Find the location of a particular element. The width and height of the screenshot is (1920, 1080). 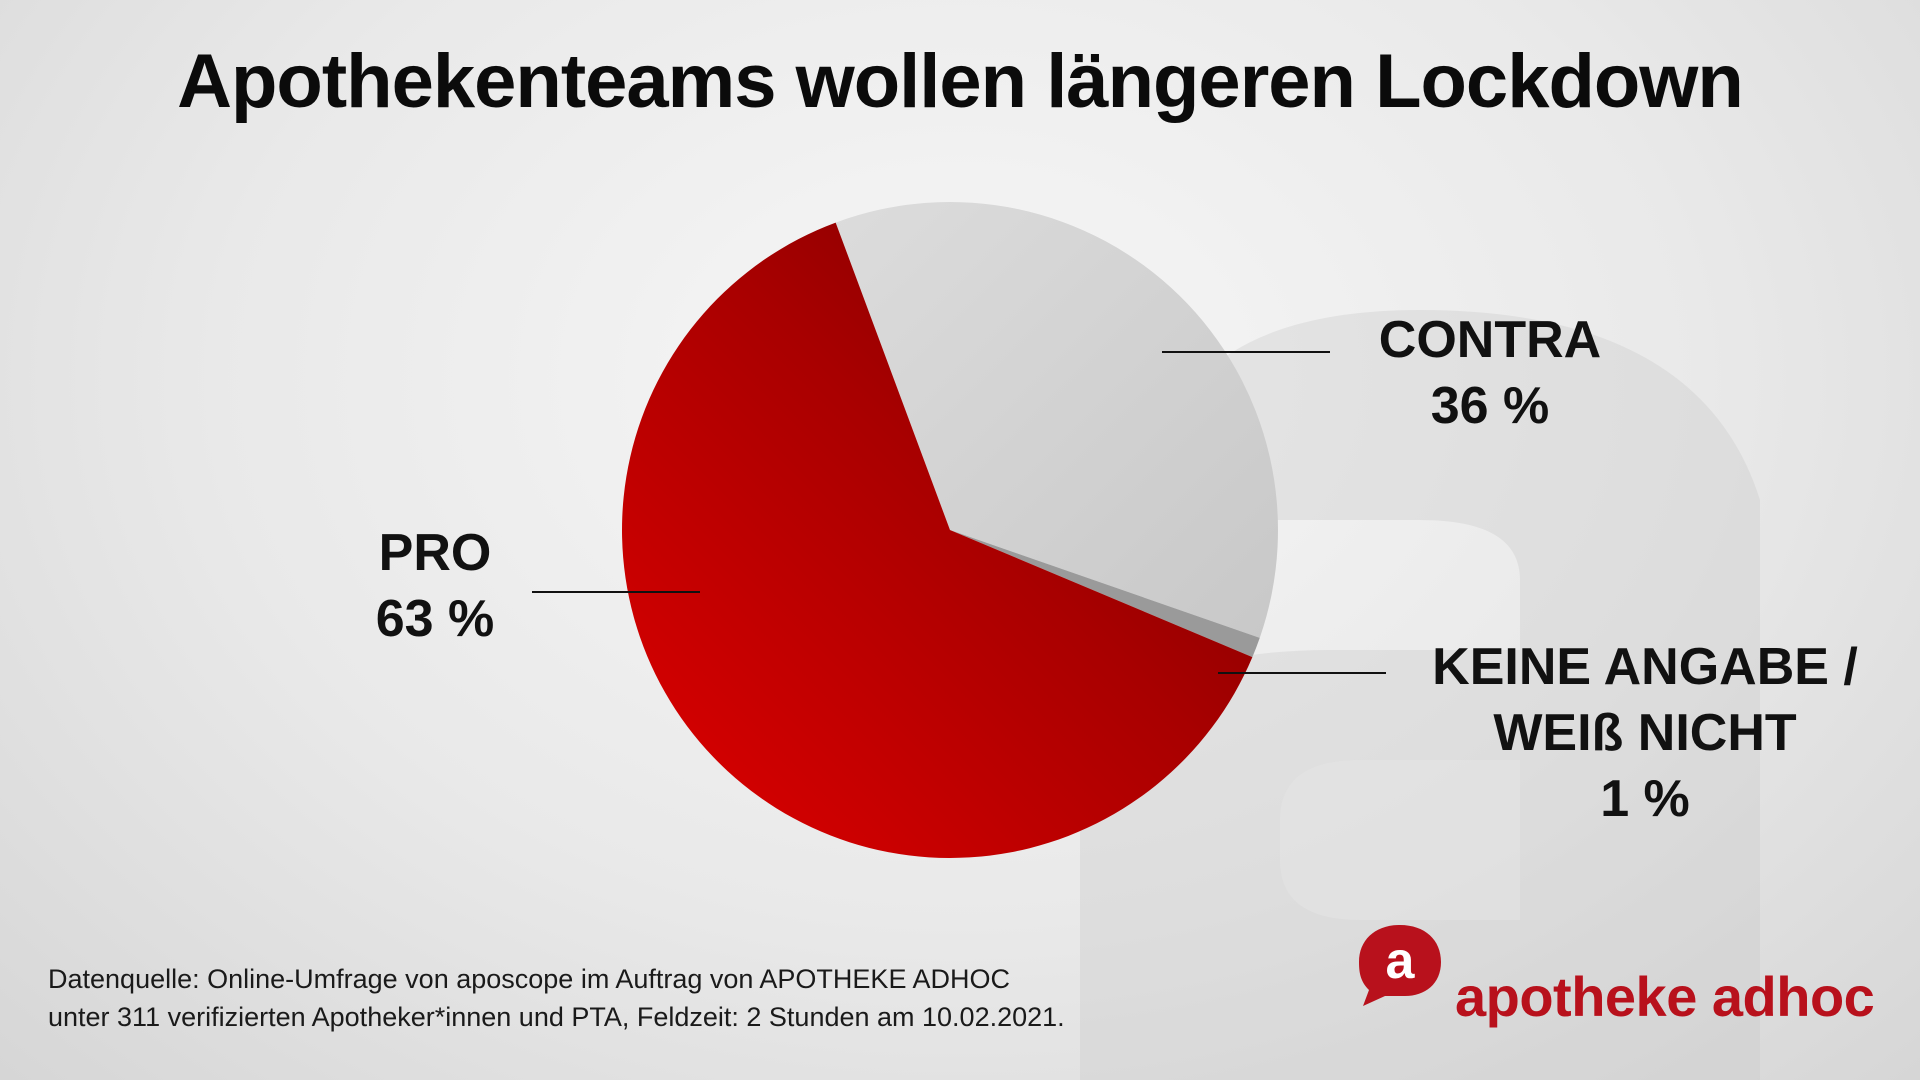

label-contra-value: 36 % is located at coordinates (1490, 406).